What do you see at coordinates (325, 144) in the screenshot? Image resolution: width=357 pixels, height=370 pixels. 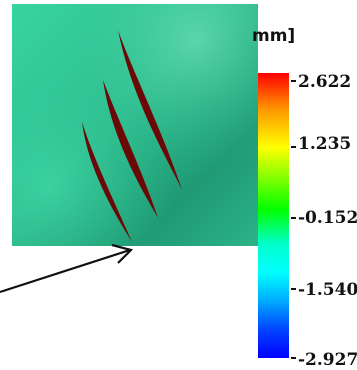 I see `scale-tick-label: 1.235` at bounding box center [325, 144].